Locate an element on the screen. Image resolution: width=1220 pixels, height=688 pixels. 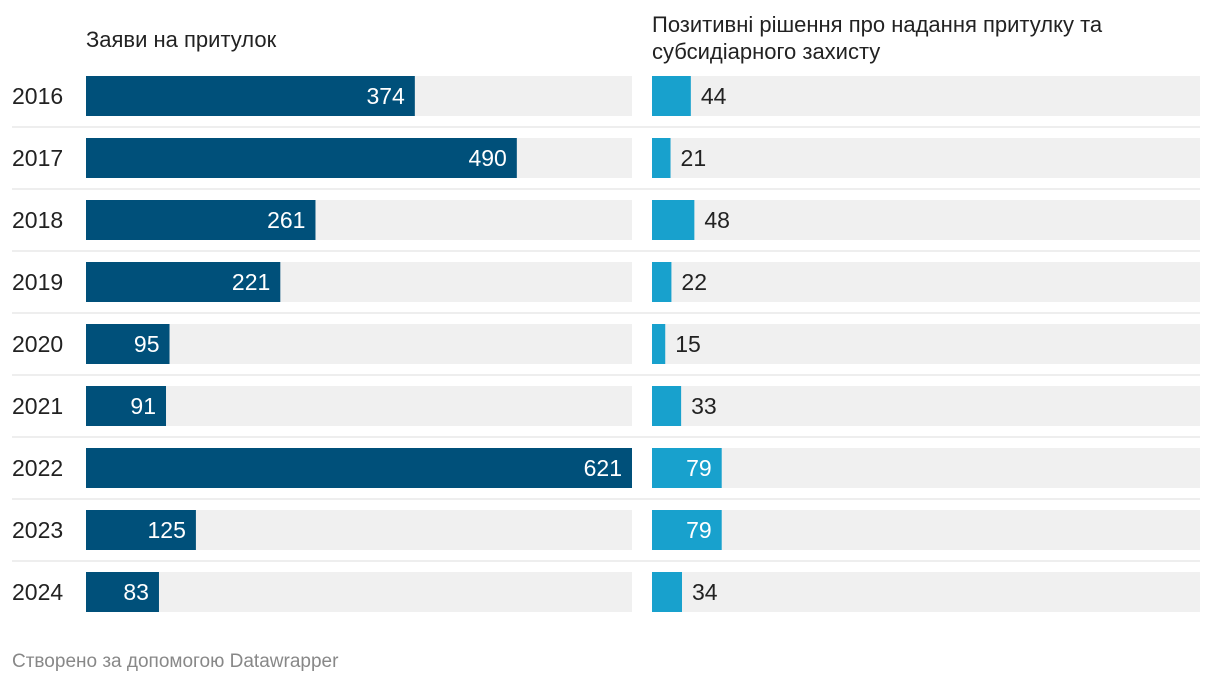
data-label: 33 is located at coordinates (704, 406).